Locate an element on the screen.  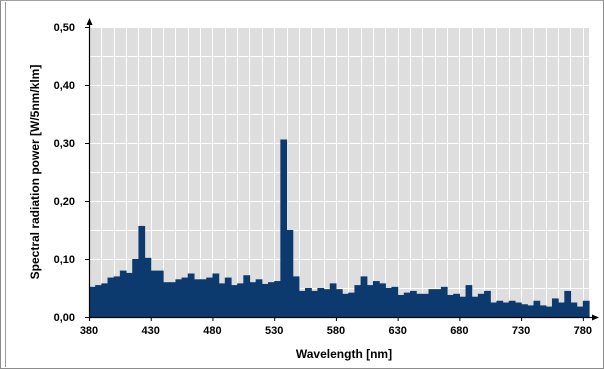
x-tick-label: 680 is located at coordinates (459, 331).